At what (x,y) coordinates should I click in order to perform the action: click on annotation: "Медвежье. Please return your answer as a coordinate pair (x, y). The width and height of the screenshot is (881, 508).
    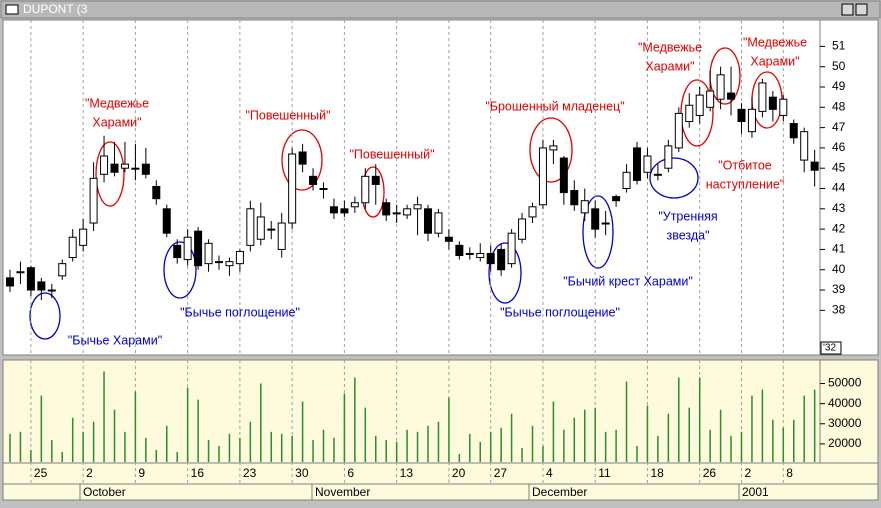
    Looking at the image, I should click on (775, 42).